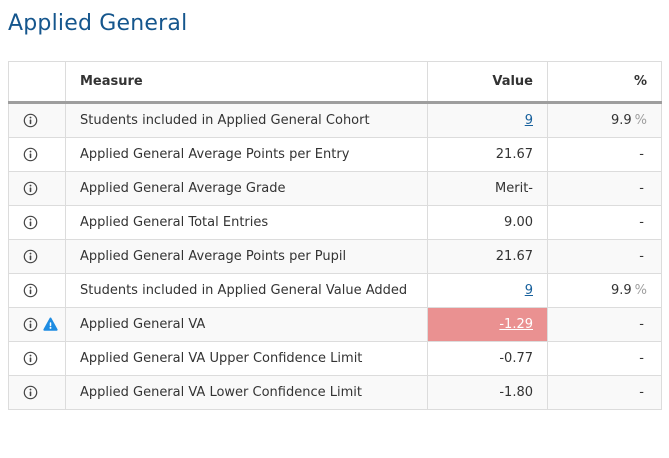  I want to click on header-measure: Measure, so click(246, 82).